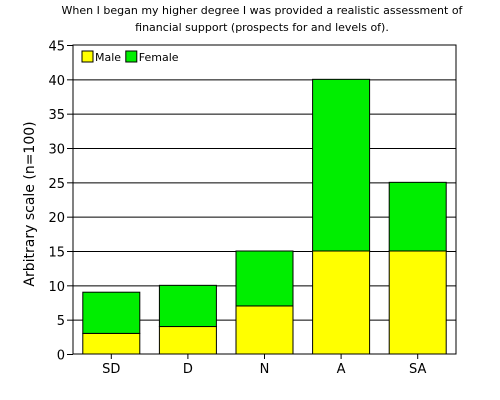  I want to click on legend: Male Female, so click(130, 57).